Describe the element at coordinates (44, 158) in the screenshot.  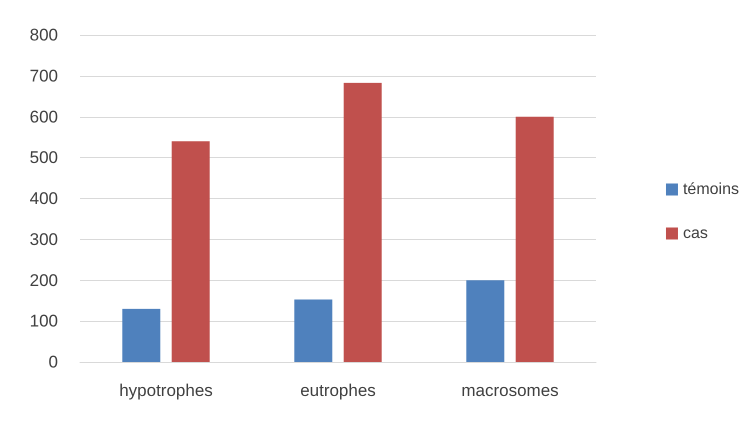
I see `y-tick-label: 500` at that location.